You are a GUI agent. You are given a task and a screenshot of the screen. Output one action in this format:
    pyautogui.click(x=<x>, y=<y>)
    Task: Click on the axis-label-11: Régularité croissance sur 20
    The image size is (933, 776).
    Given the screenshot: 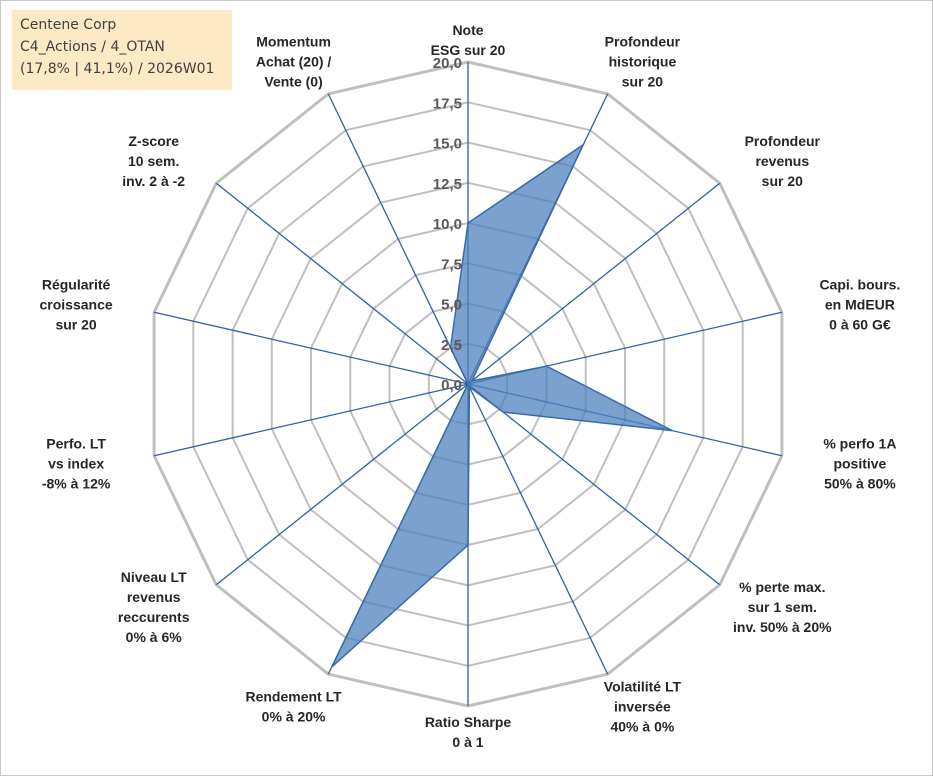 What is the action you would take?
    pyautogui.click(x=76, y=304)
    